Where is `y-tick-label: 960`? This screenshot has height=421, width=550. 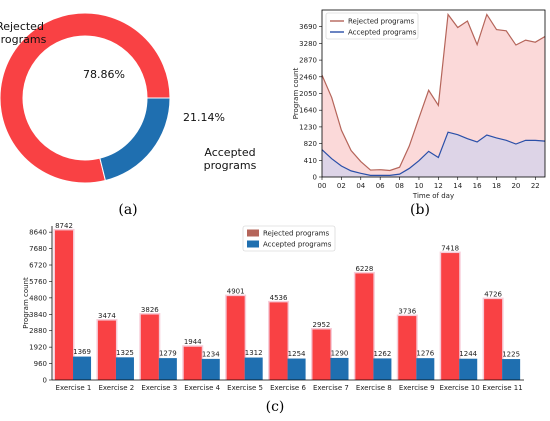 y-tick-label: 960 is located at coordinates (40, 364).